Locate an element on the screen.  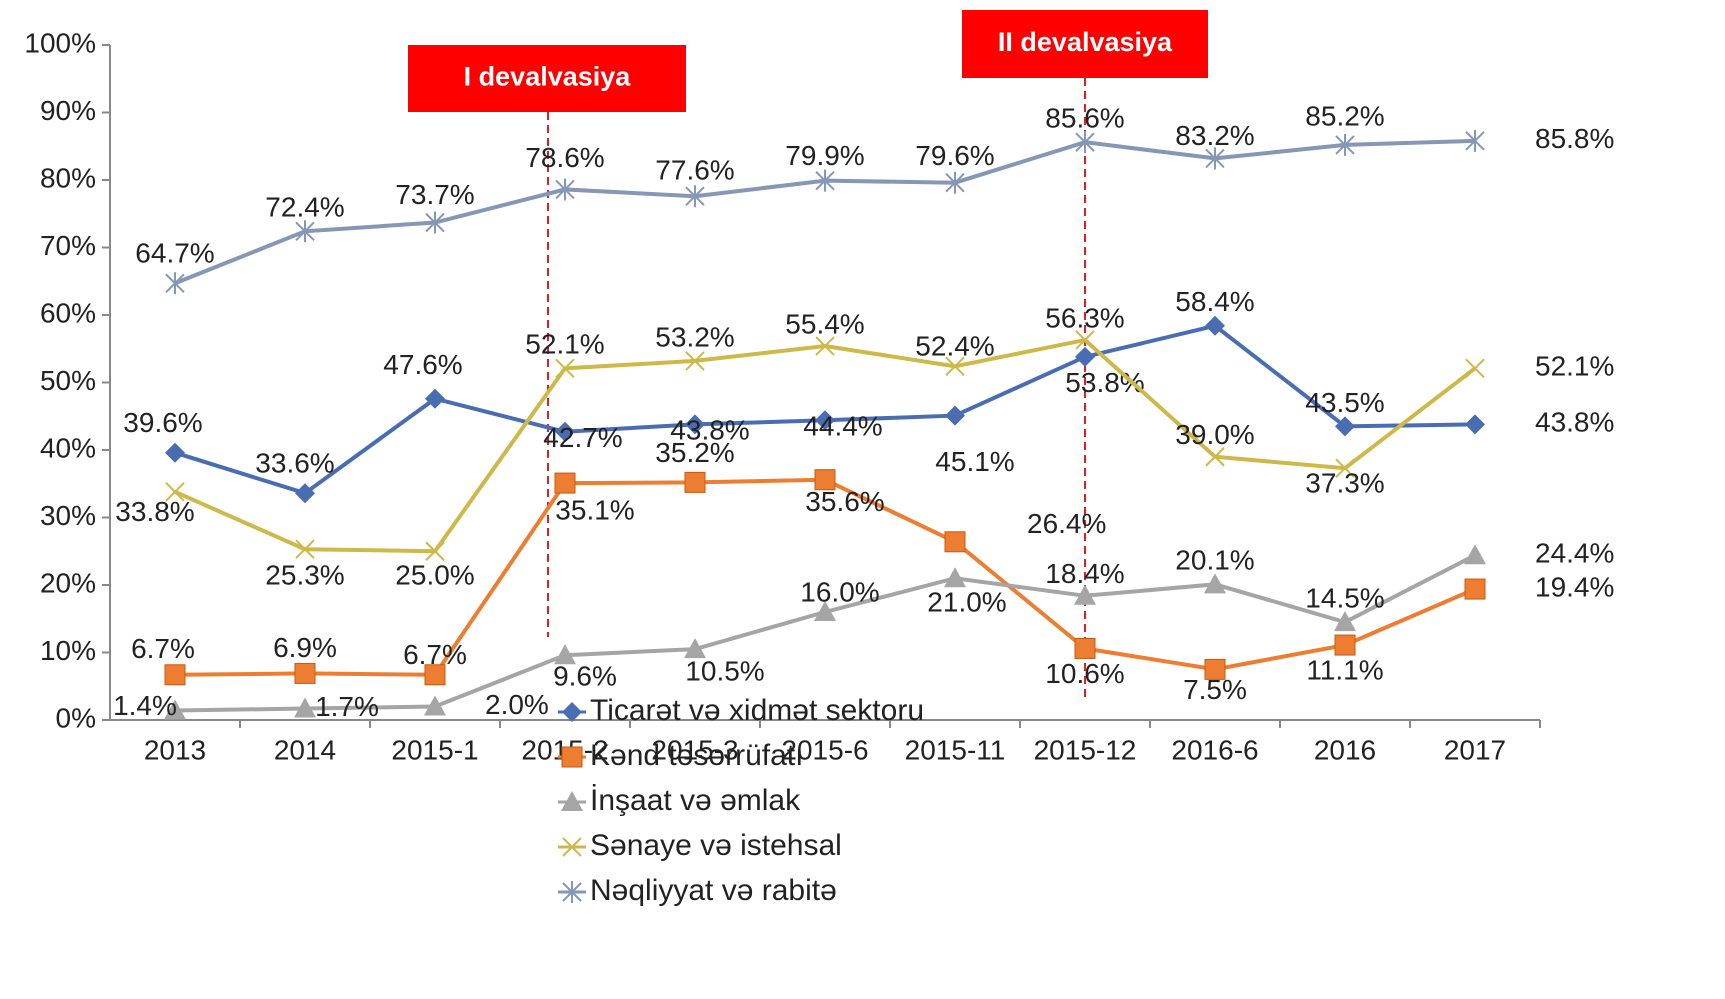
data-label: 77.6% is located at coordinates (694, 170).